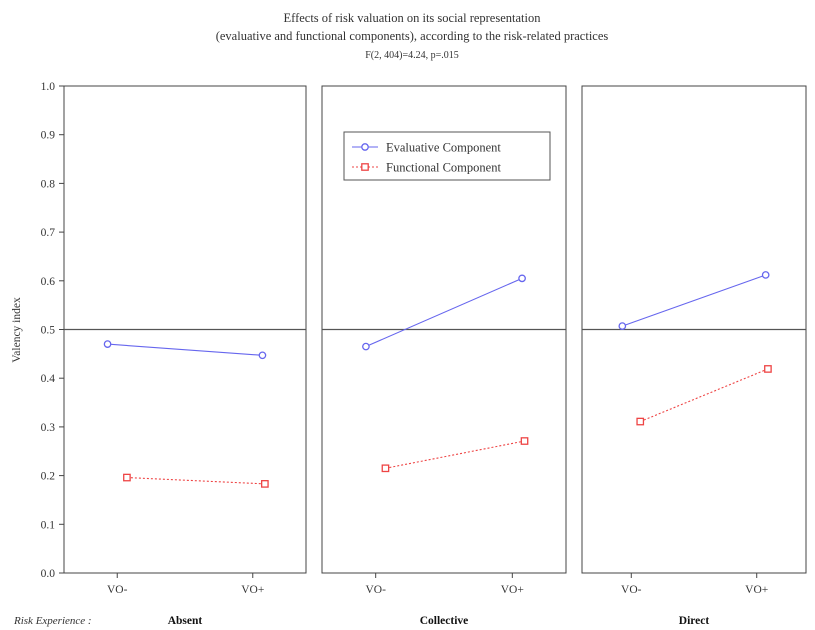 Image resolution: width=815 pixels, height=630 pixels. What do you see at coordinates (365, 167) in the screenshot?
I see `legend-marker-square` at bounding box center [365, 167].